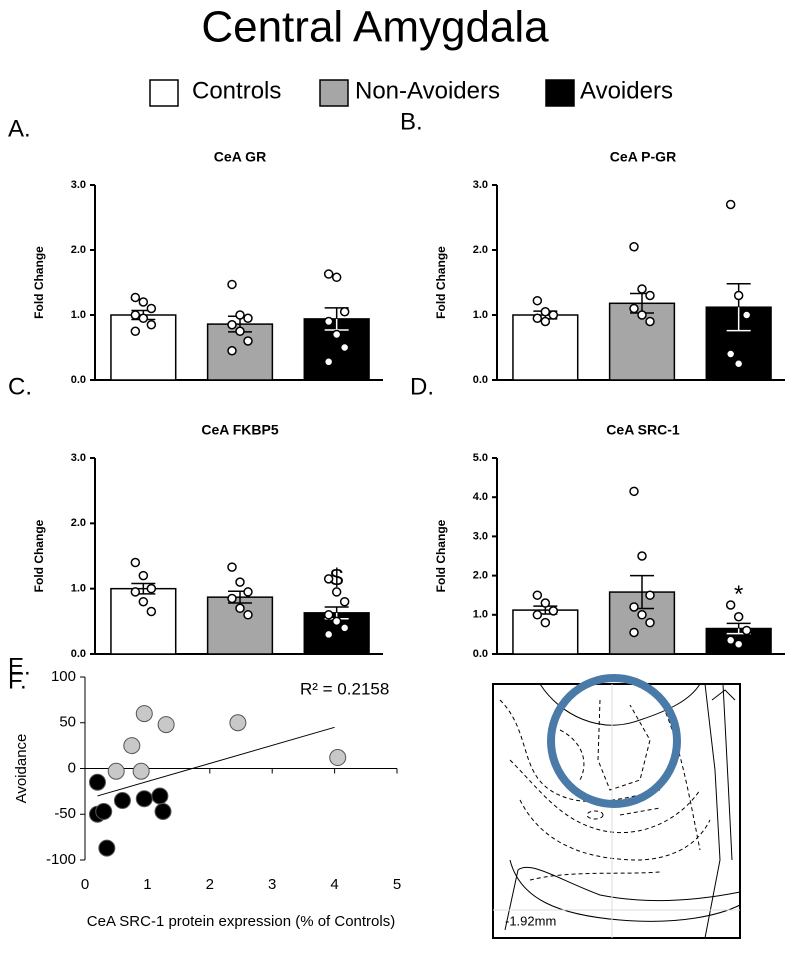 Image resolution: width=799 pixels, height=961 pixels. What do you see at coordinates (480, 458) in the screenshot?
I see `y-tick-label: 5.0` at bounding box center [480, 458].